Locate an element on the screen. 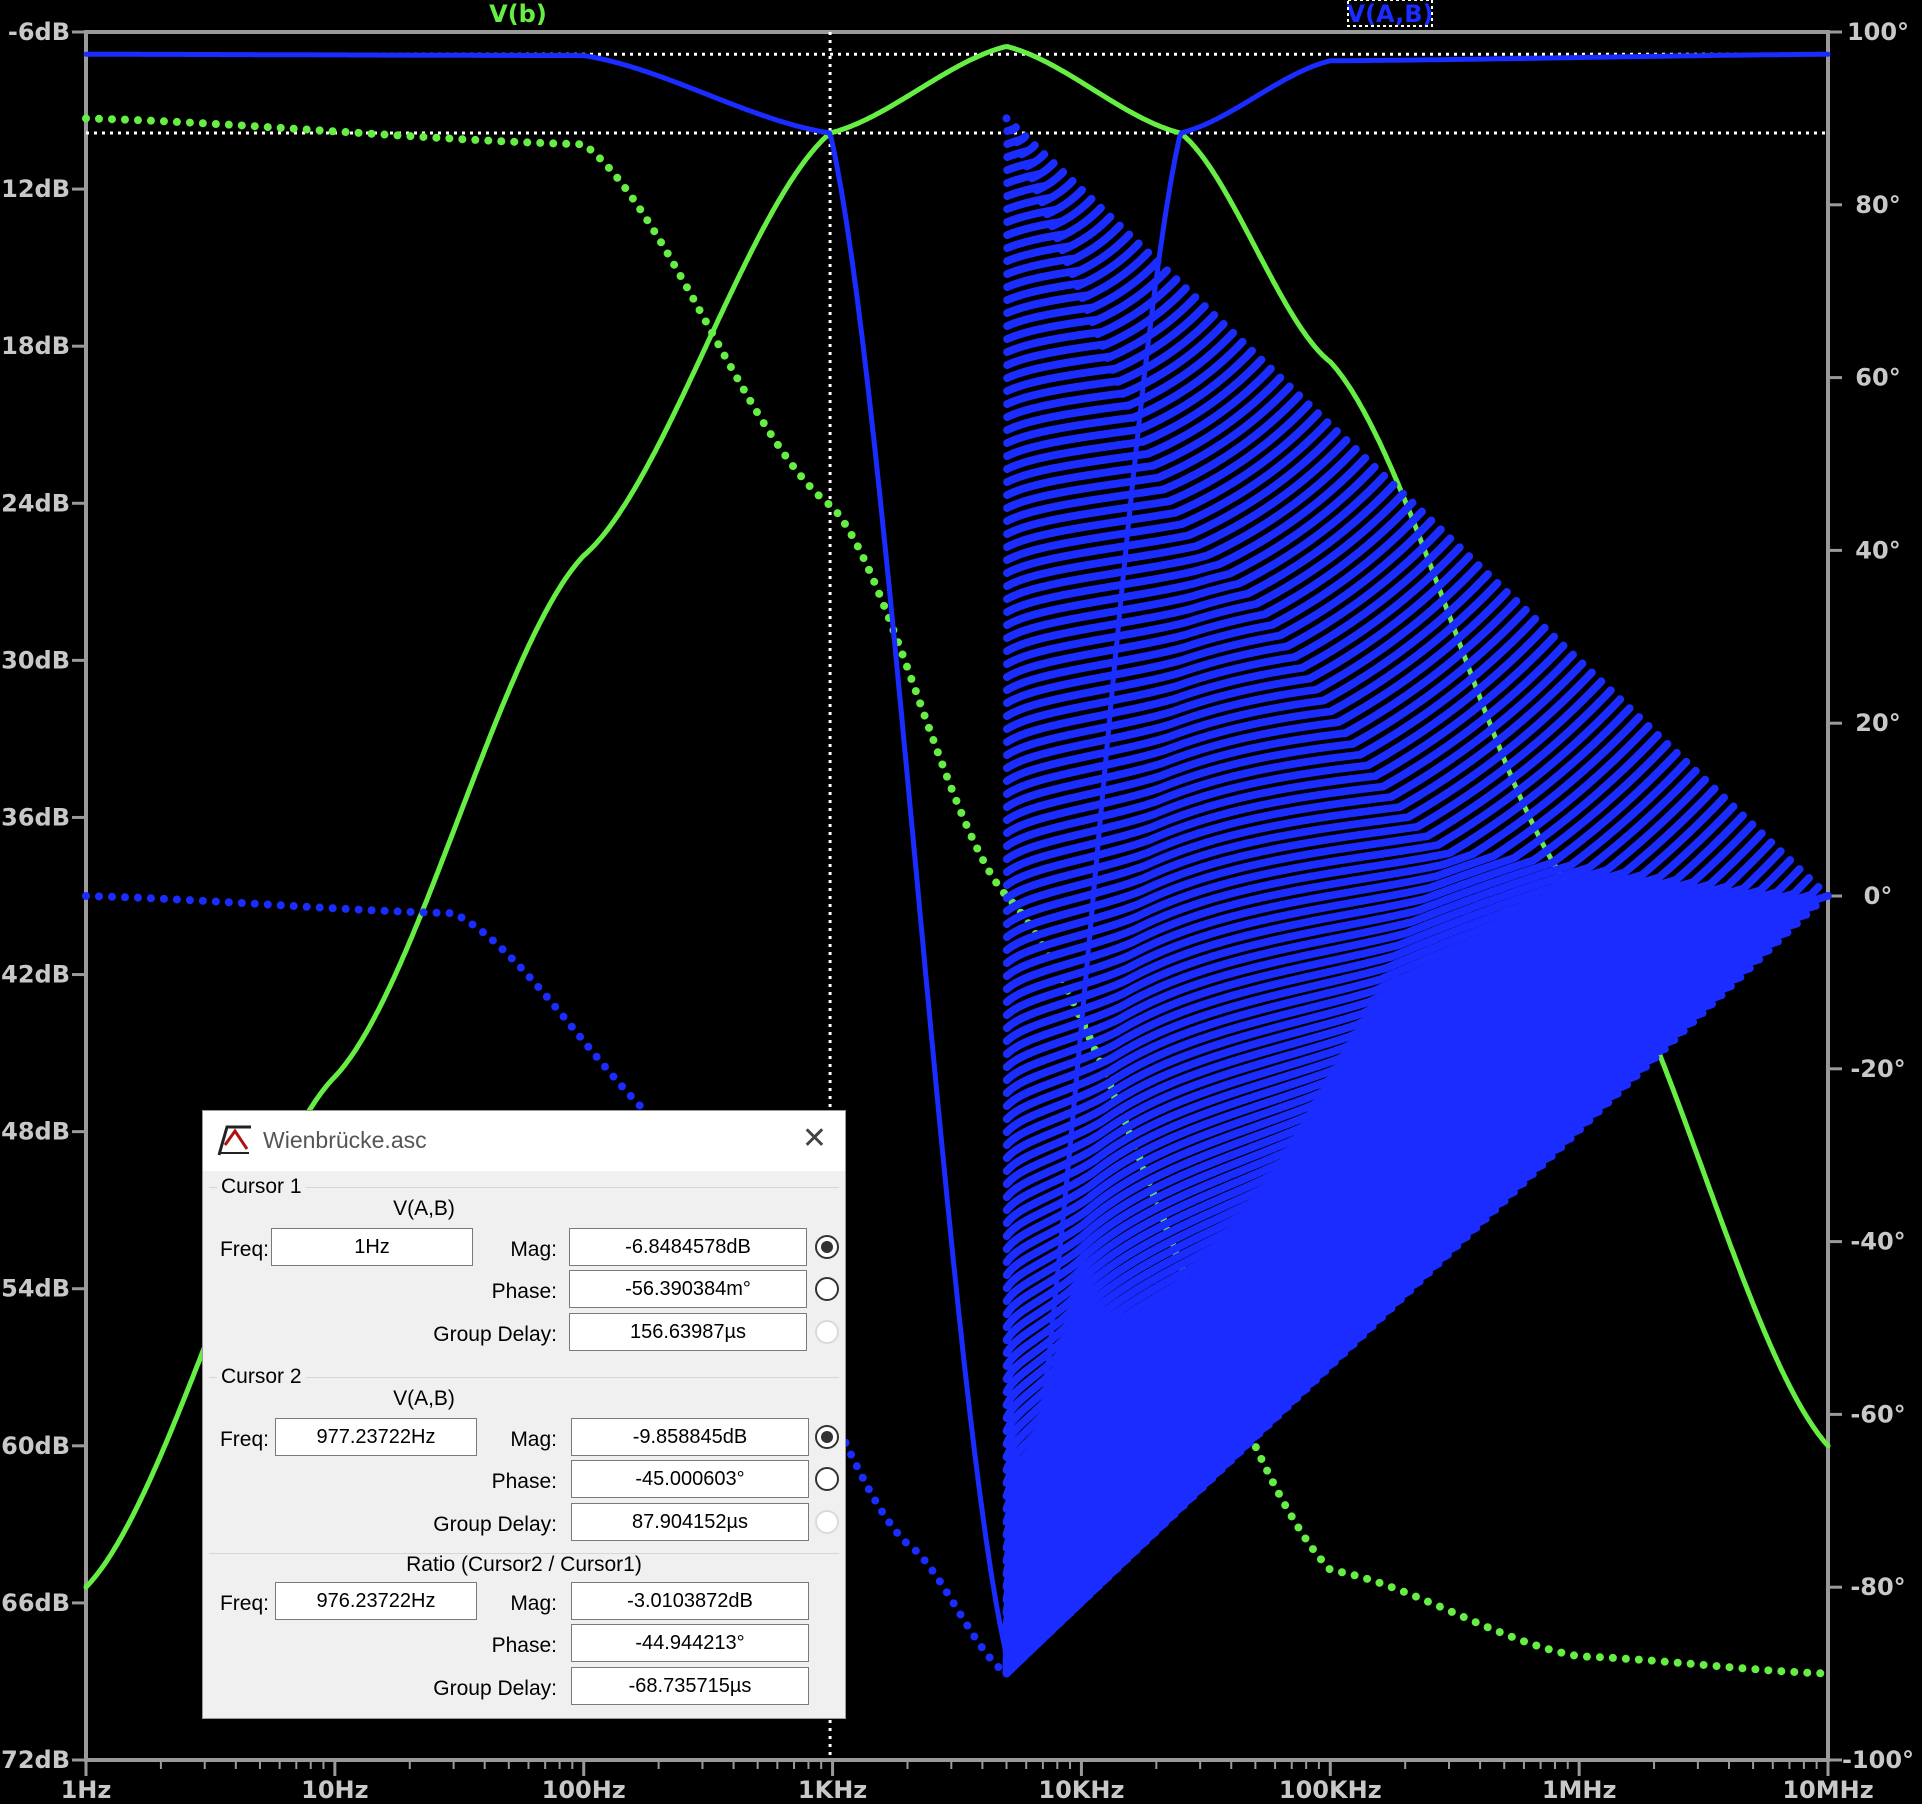  left-tick-label: -18dB is located at coordinates (35, 346).